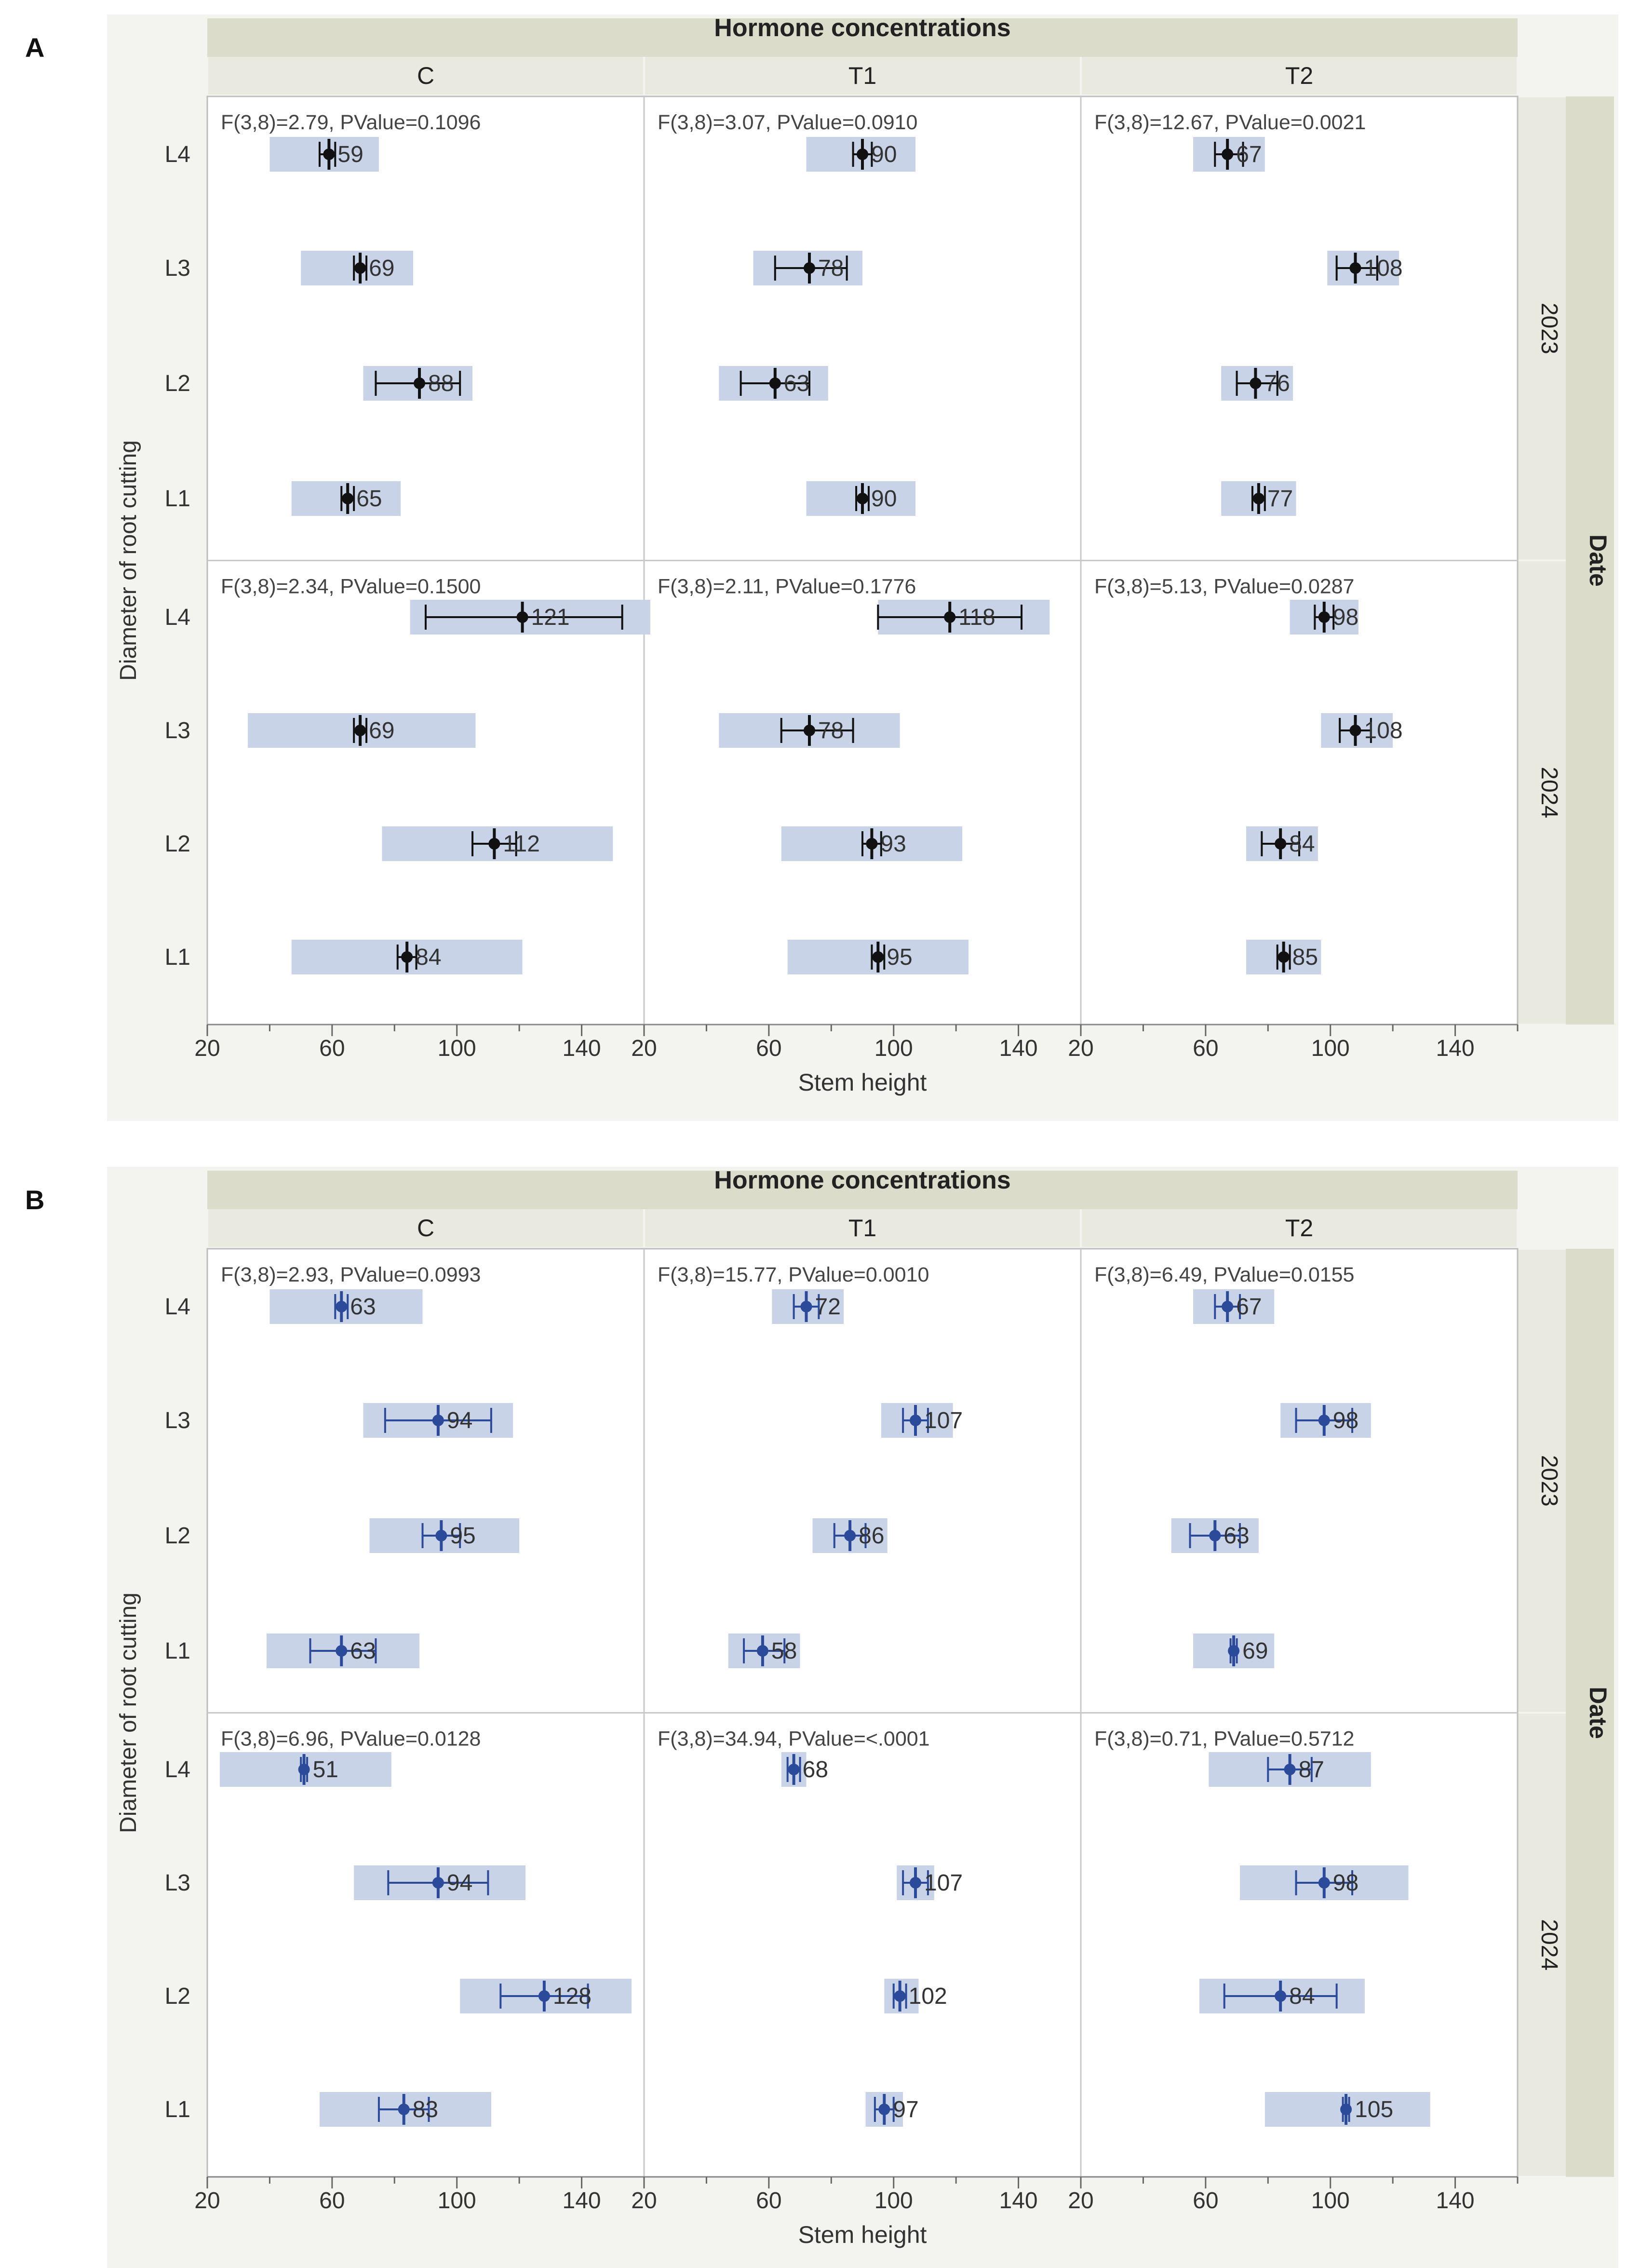  I want to click on anova-stat-label: F(3,8)=2.79, PValue=0.1096, so click(351, 122).